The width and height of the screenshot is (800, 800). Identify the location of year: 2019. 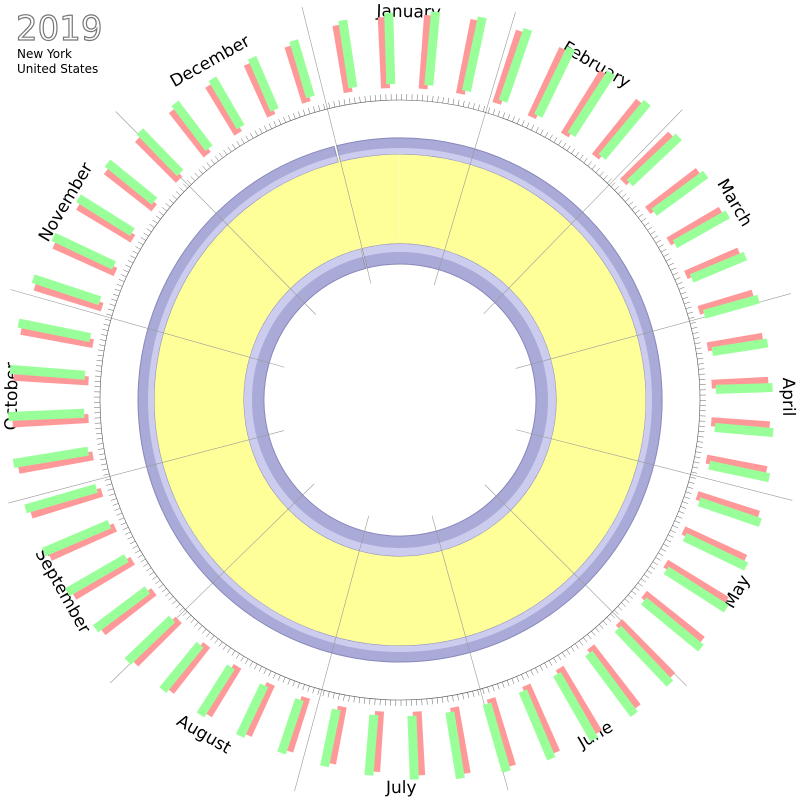
(59, 29).